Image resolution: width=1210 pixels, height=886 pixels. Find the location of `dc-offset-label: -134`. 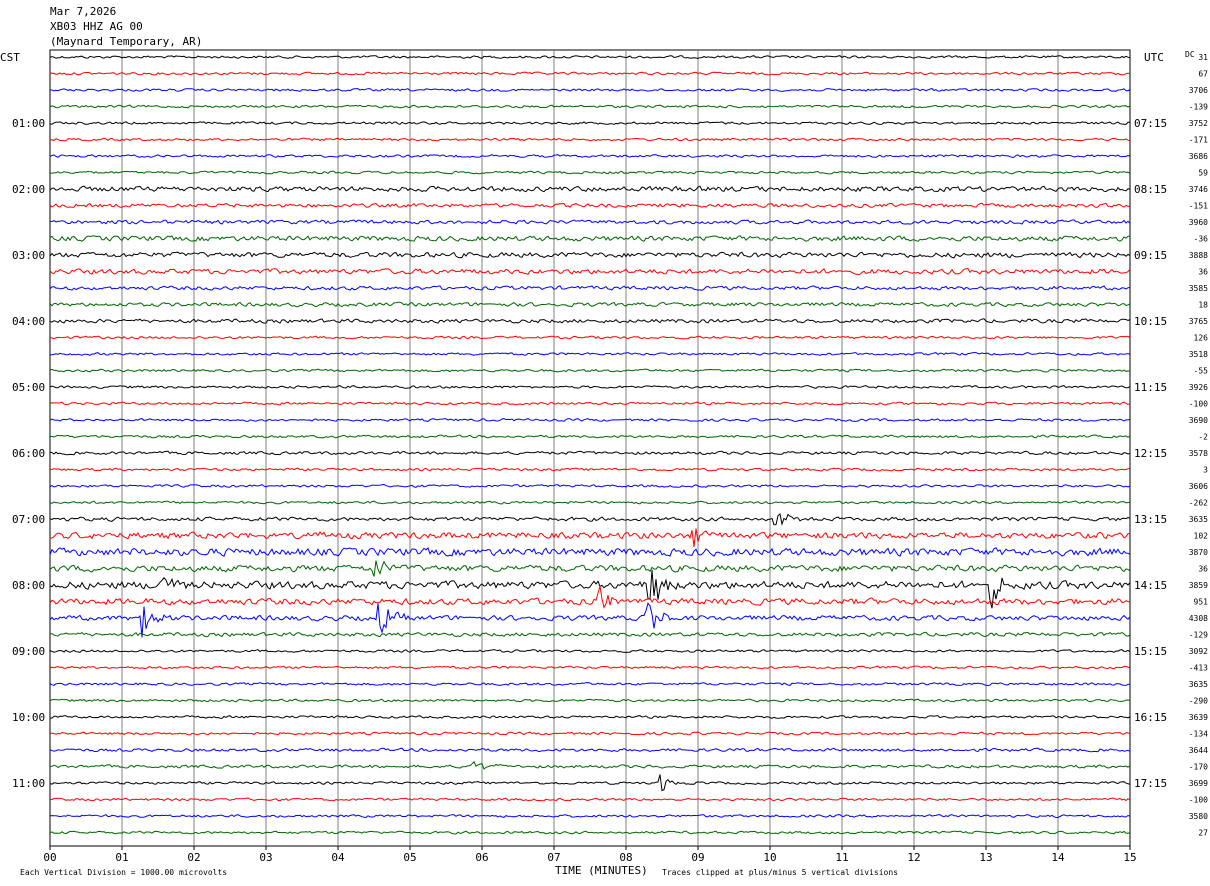

dc-offset-label: -134 is located at coordinates (1198, 734).